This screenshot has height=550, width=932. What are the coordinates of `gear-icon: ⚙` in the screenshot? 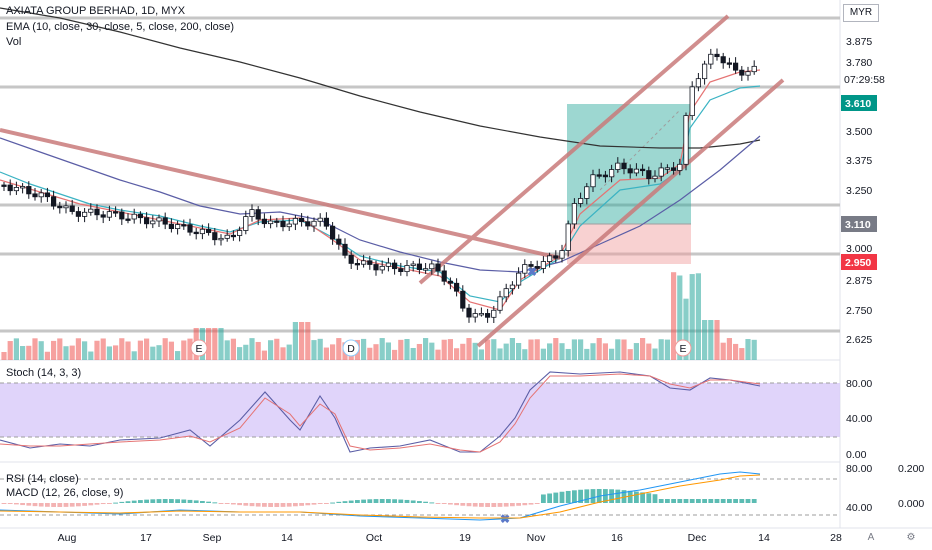 It's located at (911, 537).